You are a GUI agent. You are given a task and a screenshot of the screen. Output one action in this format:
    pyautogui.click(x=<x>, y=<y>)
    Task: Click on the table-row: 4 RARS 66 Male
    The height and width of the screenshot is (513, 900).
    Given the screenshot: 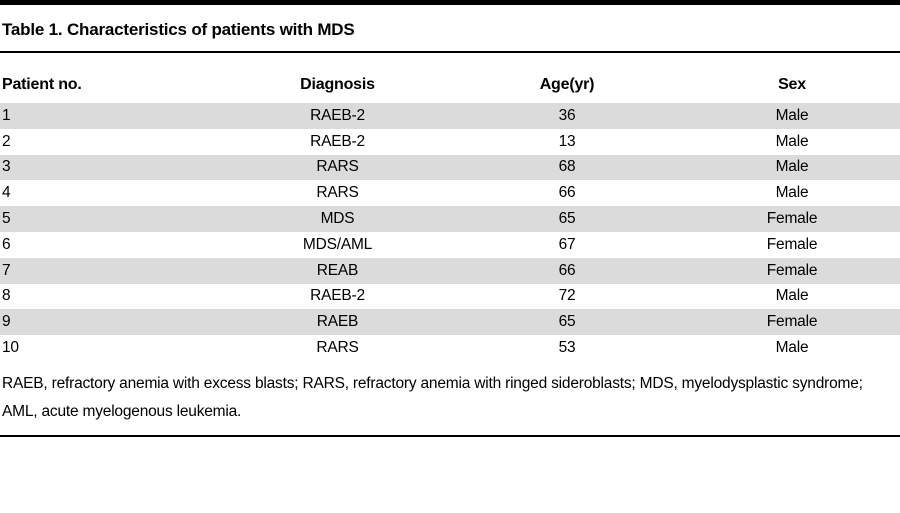 What is the action you would take?
    pyautogui.click(x=450, y=193)
    